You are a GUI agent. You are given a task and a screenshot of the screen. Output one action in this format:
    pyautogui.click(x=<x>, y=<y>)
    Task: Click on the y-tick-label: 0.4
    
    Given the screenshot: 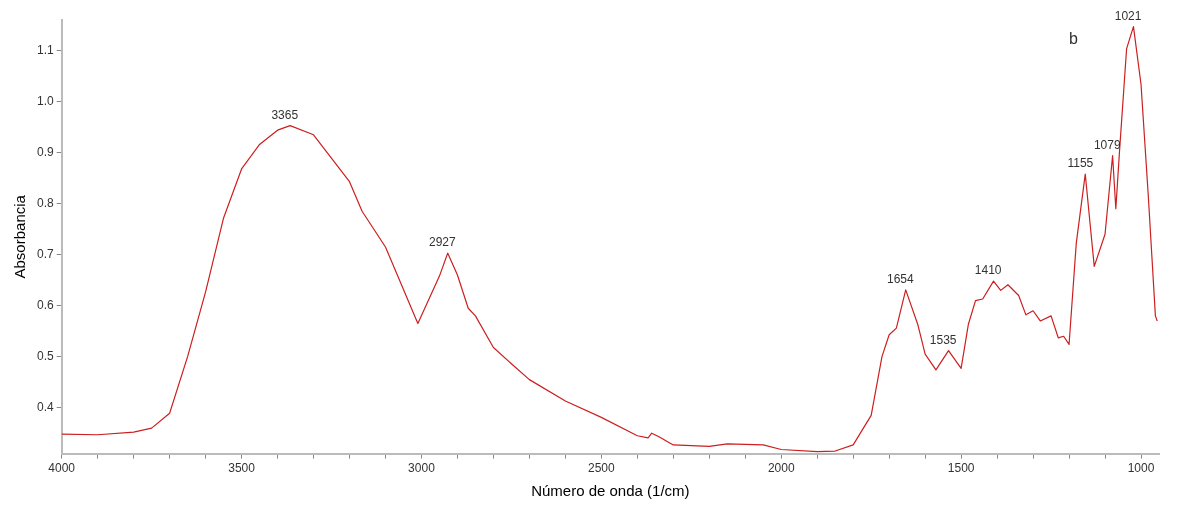 What is the action you would take?
    pyautogui.click(x=45, y=407)
    